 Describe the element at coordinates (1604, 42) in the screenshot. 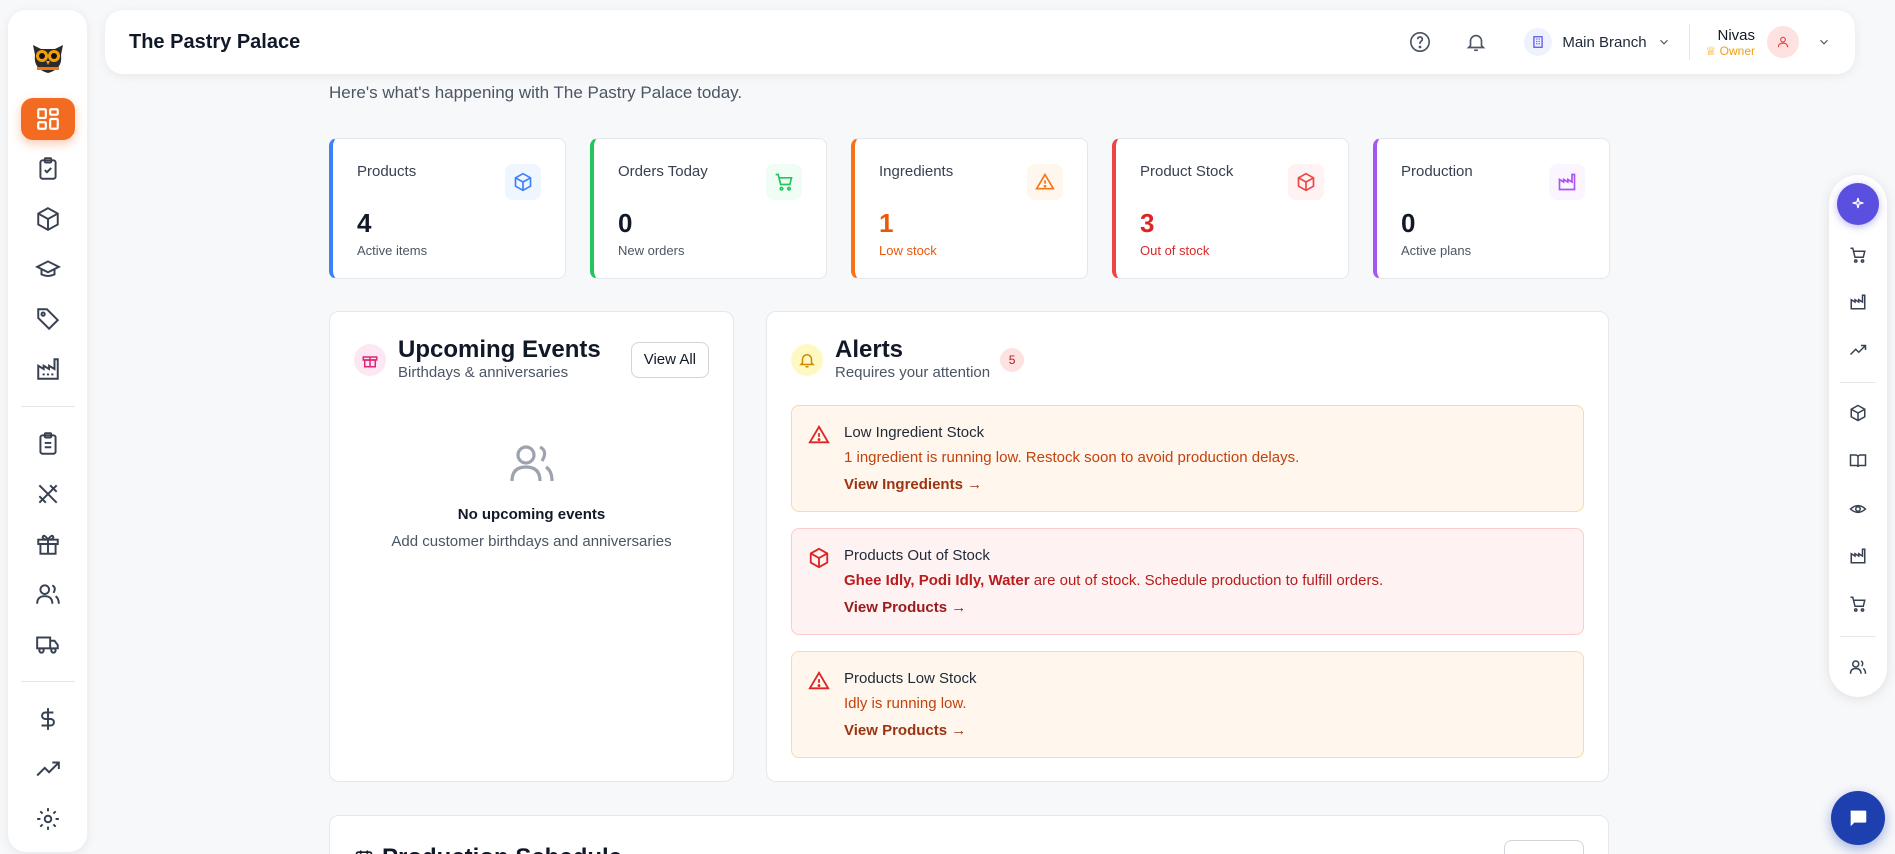

I see `branch-label: Main Branch` at that location.